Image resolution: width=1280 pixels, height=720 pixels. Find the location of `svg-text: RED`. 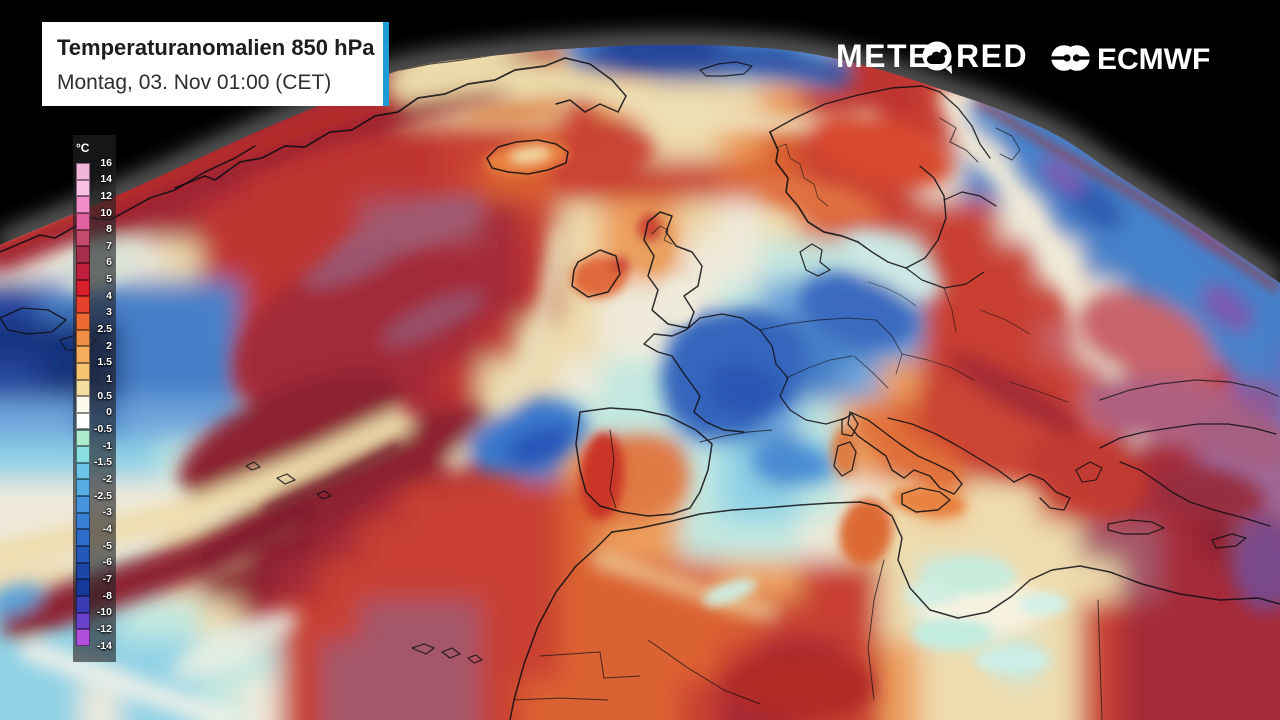

svg-text: RED is located at coordinates (992, 57).